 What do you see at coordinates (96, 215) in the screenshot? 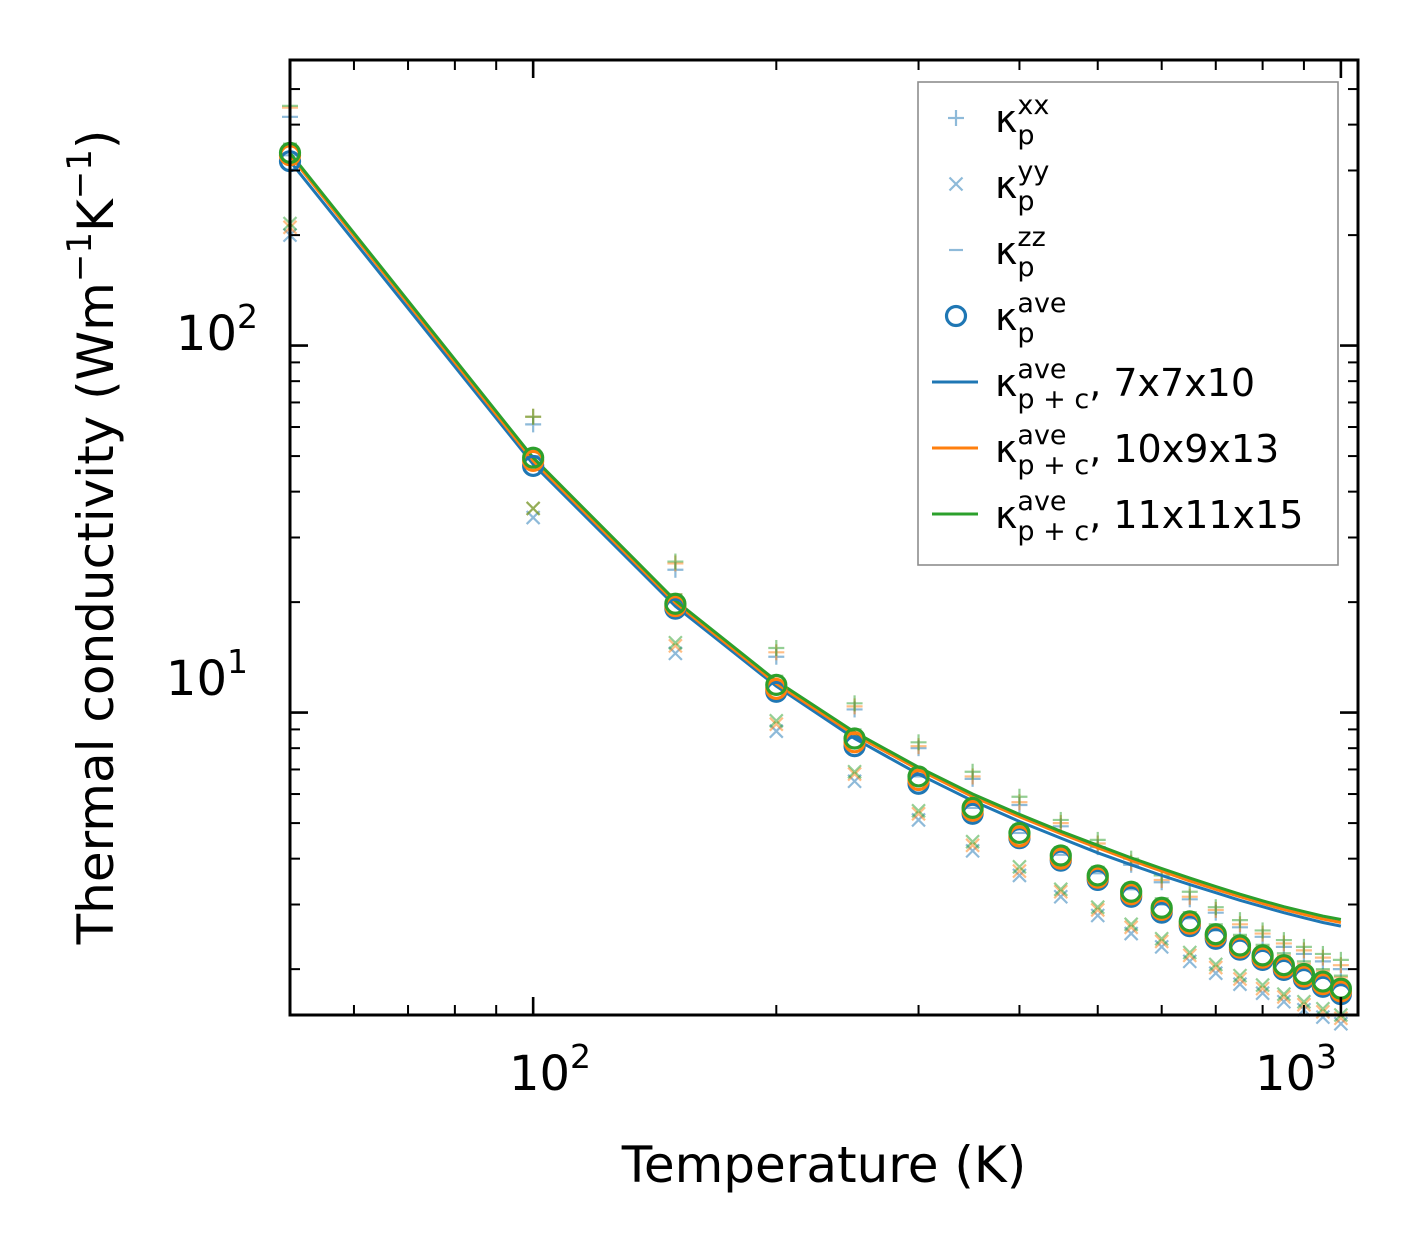
I see `y-label-unit: K` at bounding box center [96, 215].